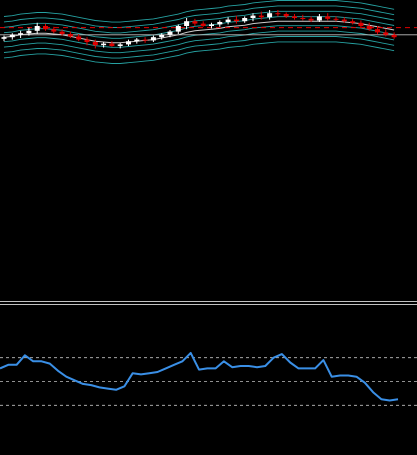 The image size is (417, 455). I want to click on panel-separator, so click(208, 303).